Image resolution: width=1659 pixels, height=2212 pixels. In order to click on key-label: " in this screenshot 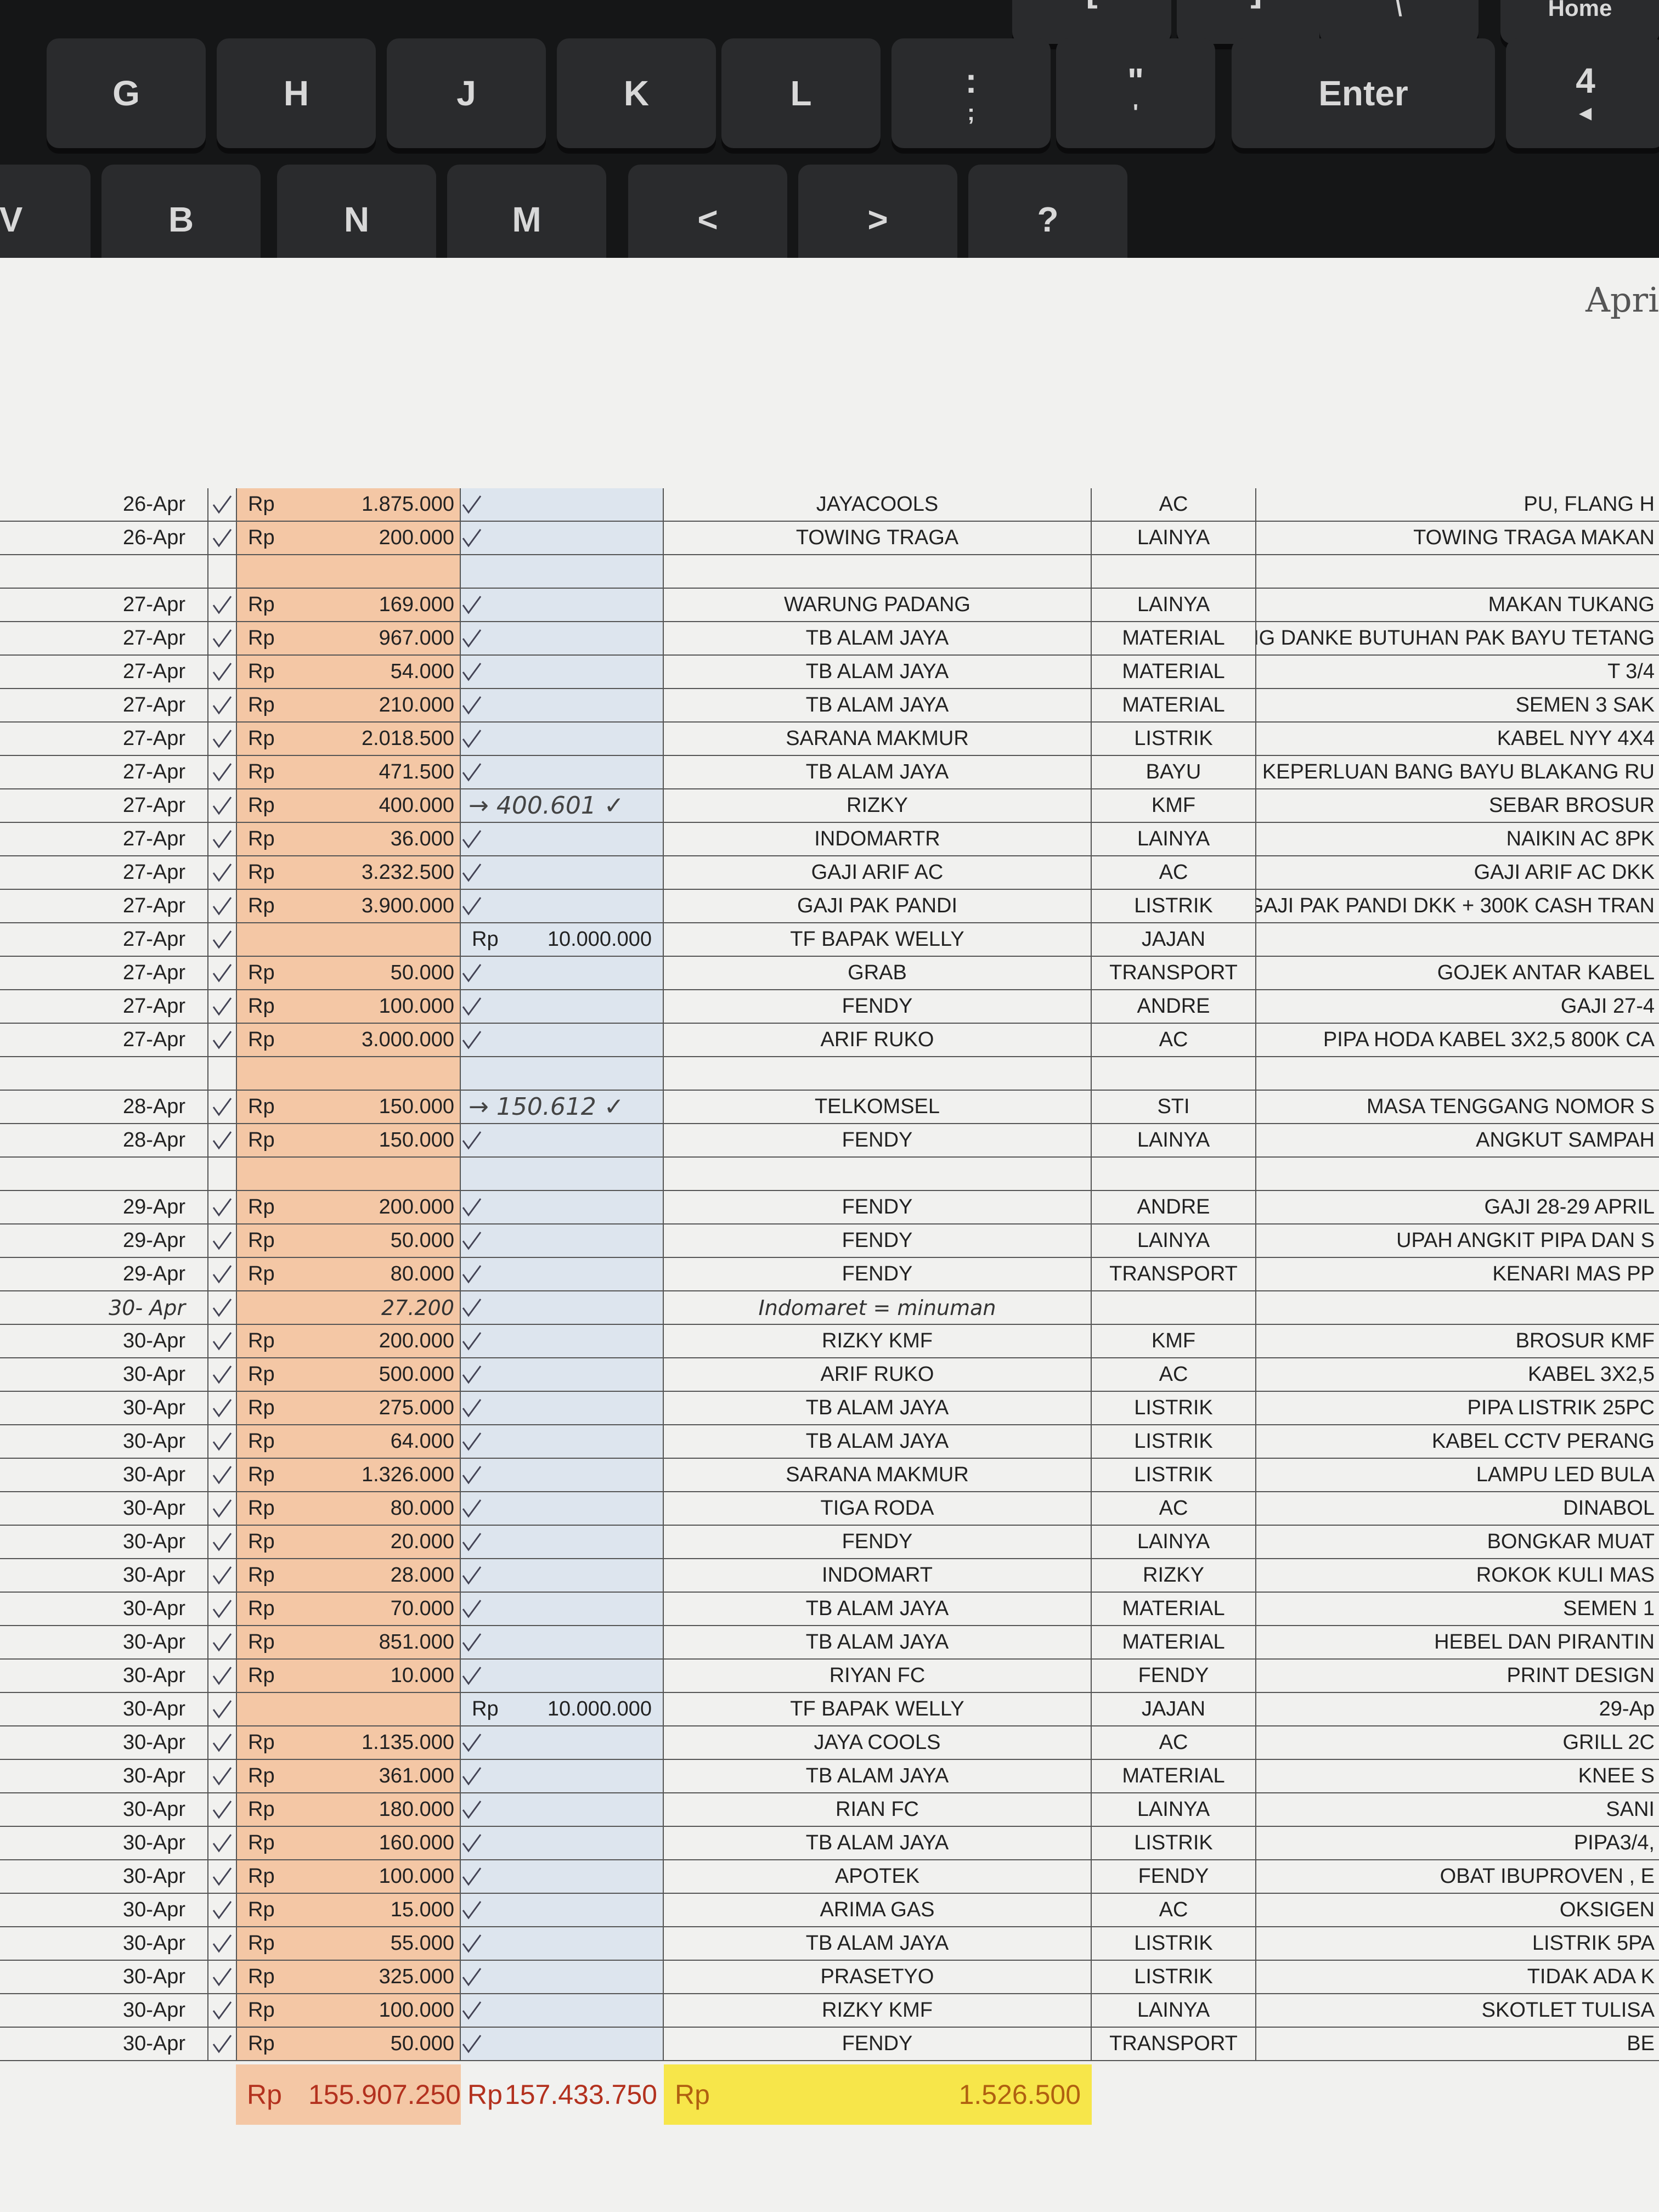, I will do `click(1135, 80)`.